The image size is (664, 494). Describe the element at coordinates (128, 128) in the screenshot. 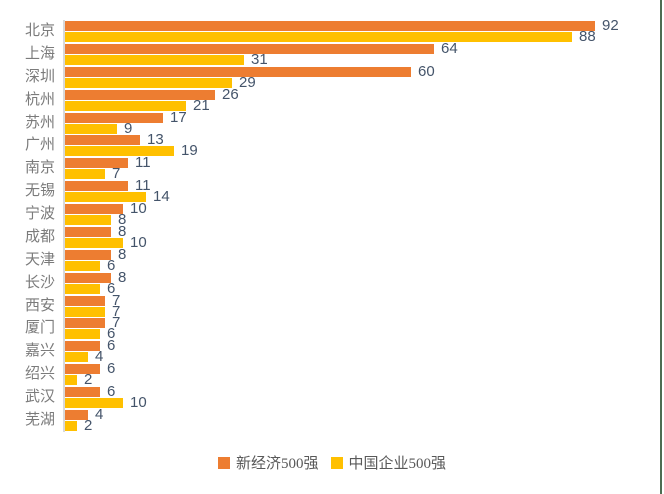

I see `bar-value-label: 9` at that location.